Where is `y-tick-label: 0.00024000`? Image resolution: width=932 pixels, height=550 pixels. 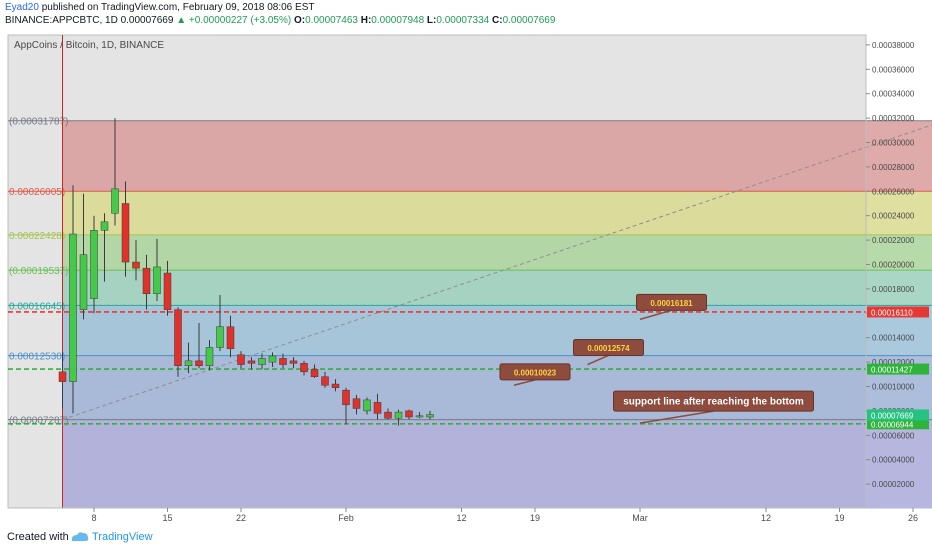 y-tick-label: 0.00024000 is located at coordinates (893, 216).